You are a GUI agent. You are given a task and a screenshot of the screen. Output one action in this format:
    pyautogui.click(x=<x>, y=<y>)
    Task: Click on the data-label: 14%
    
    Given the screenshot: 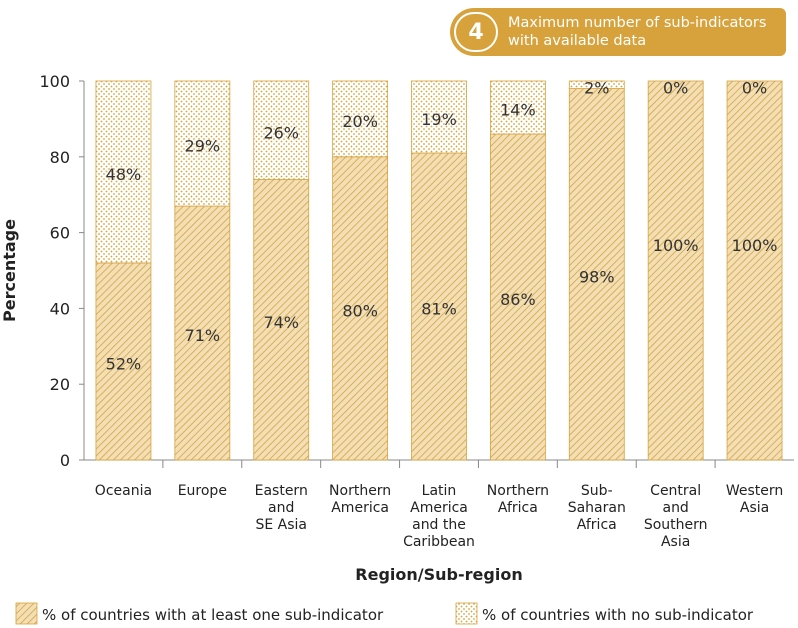 What is the action you would take?
    pyautogui.click(x=518, y=110)
    